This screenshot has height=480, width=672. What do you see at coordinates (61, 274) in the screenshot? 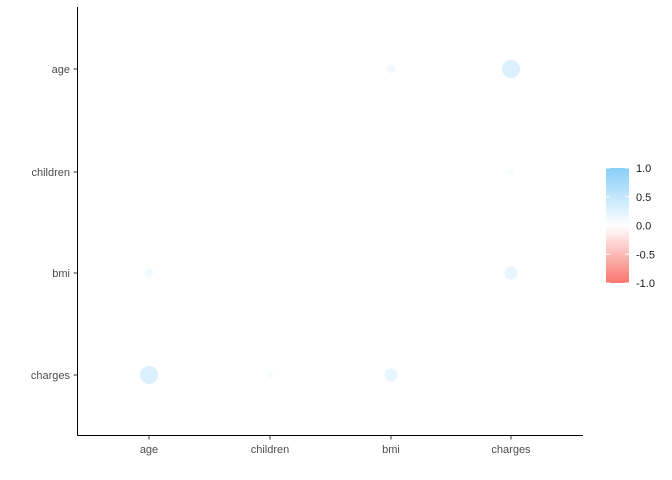
I see `y-tick-label: bmi` at bounding box center [61, 274].